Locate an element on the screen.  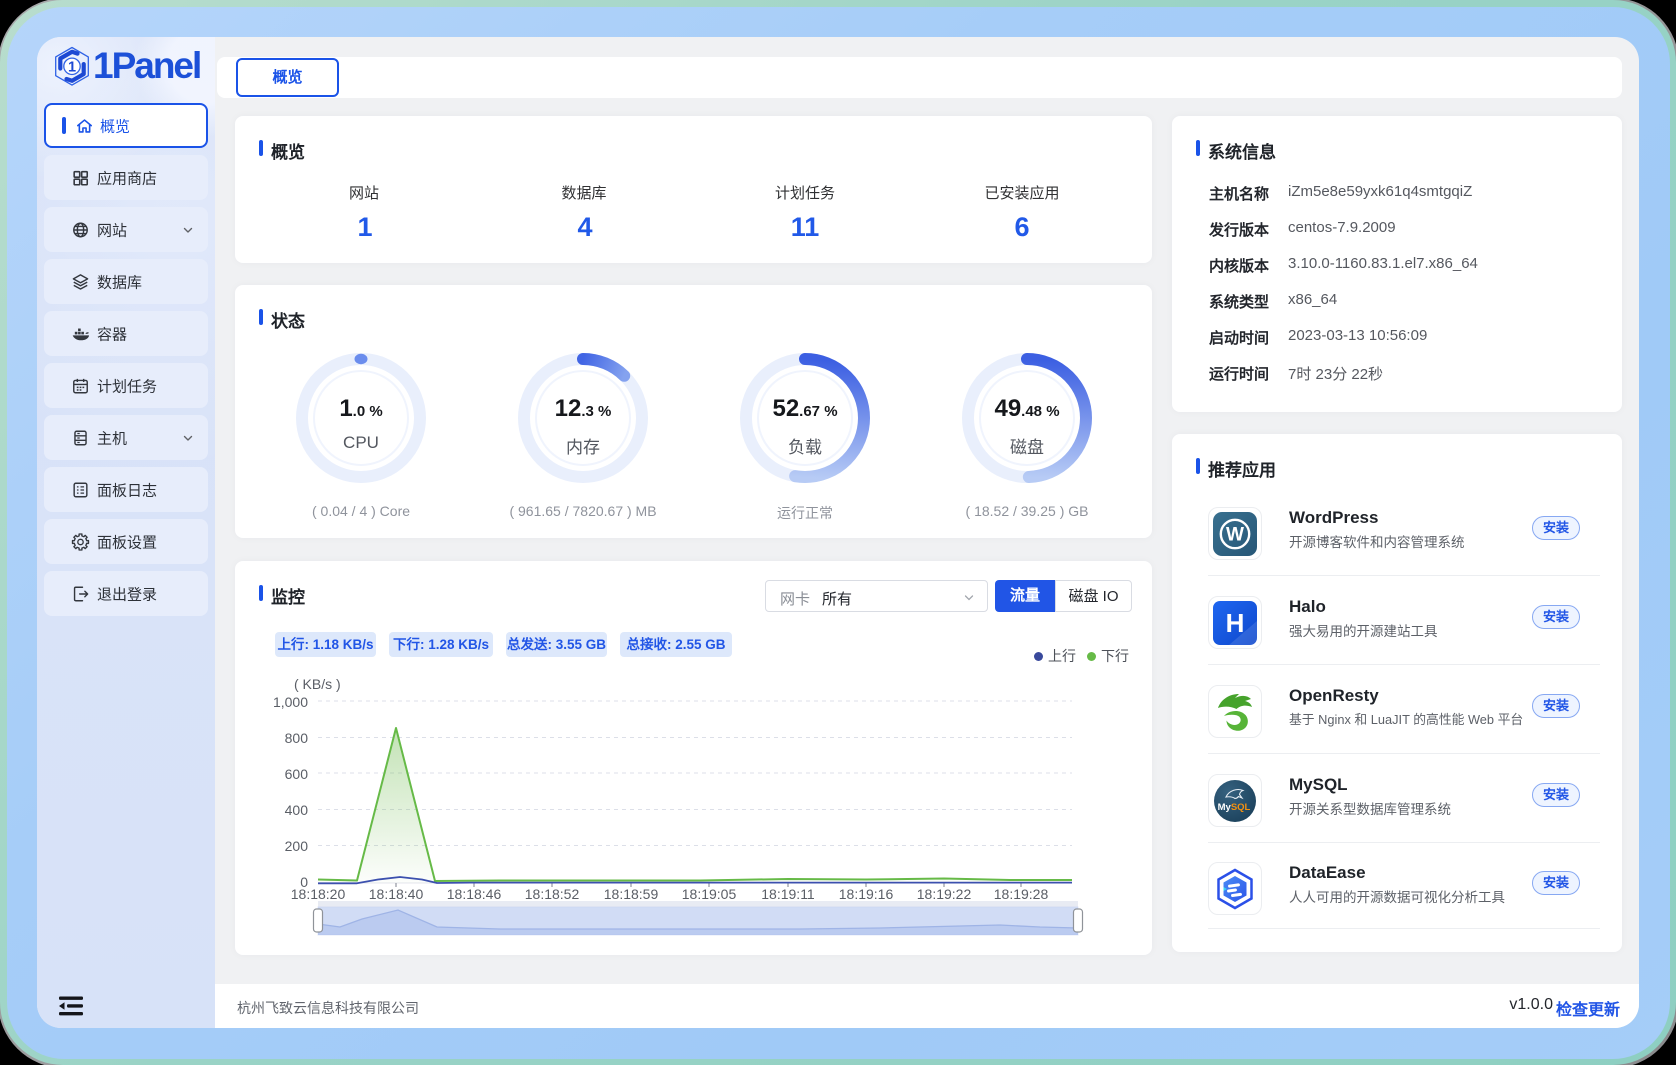
svg-text: 18:18:20 is located at coordinates (318, 894).